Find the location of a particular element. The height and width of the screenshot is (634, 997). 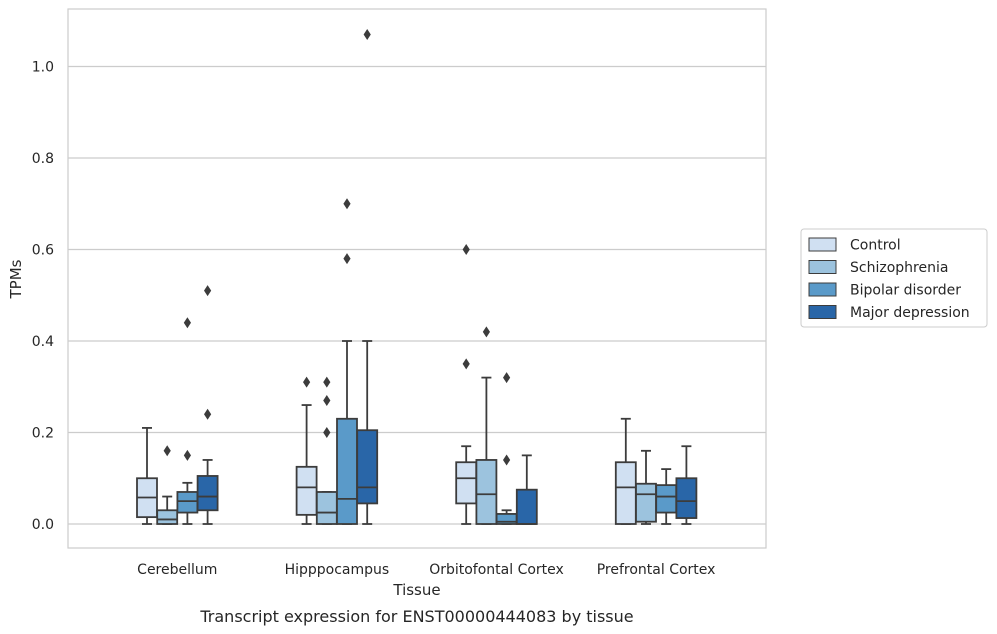

y-tick-label: 1.0 is located at coordinates (43, 68).